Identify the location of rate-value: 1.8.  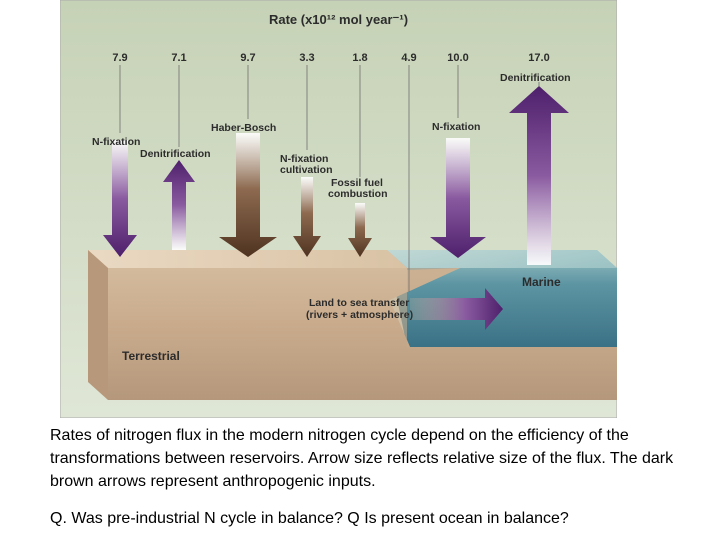
(360, 58).